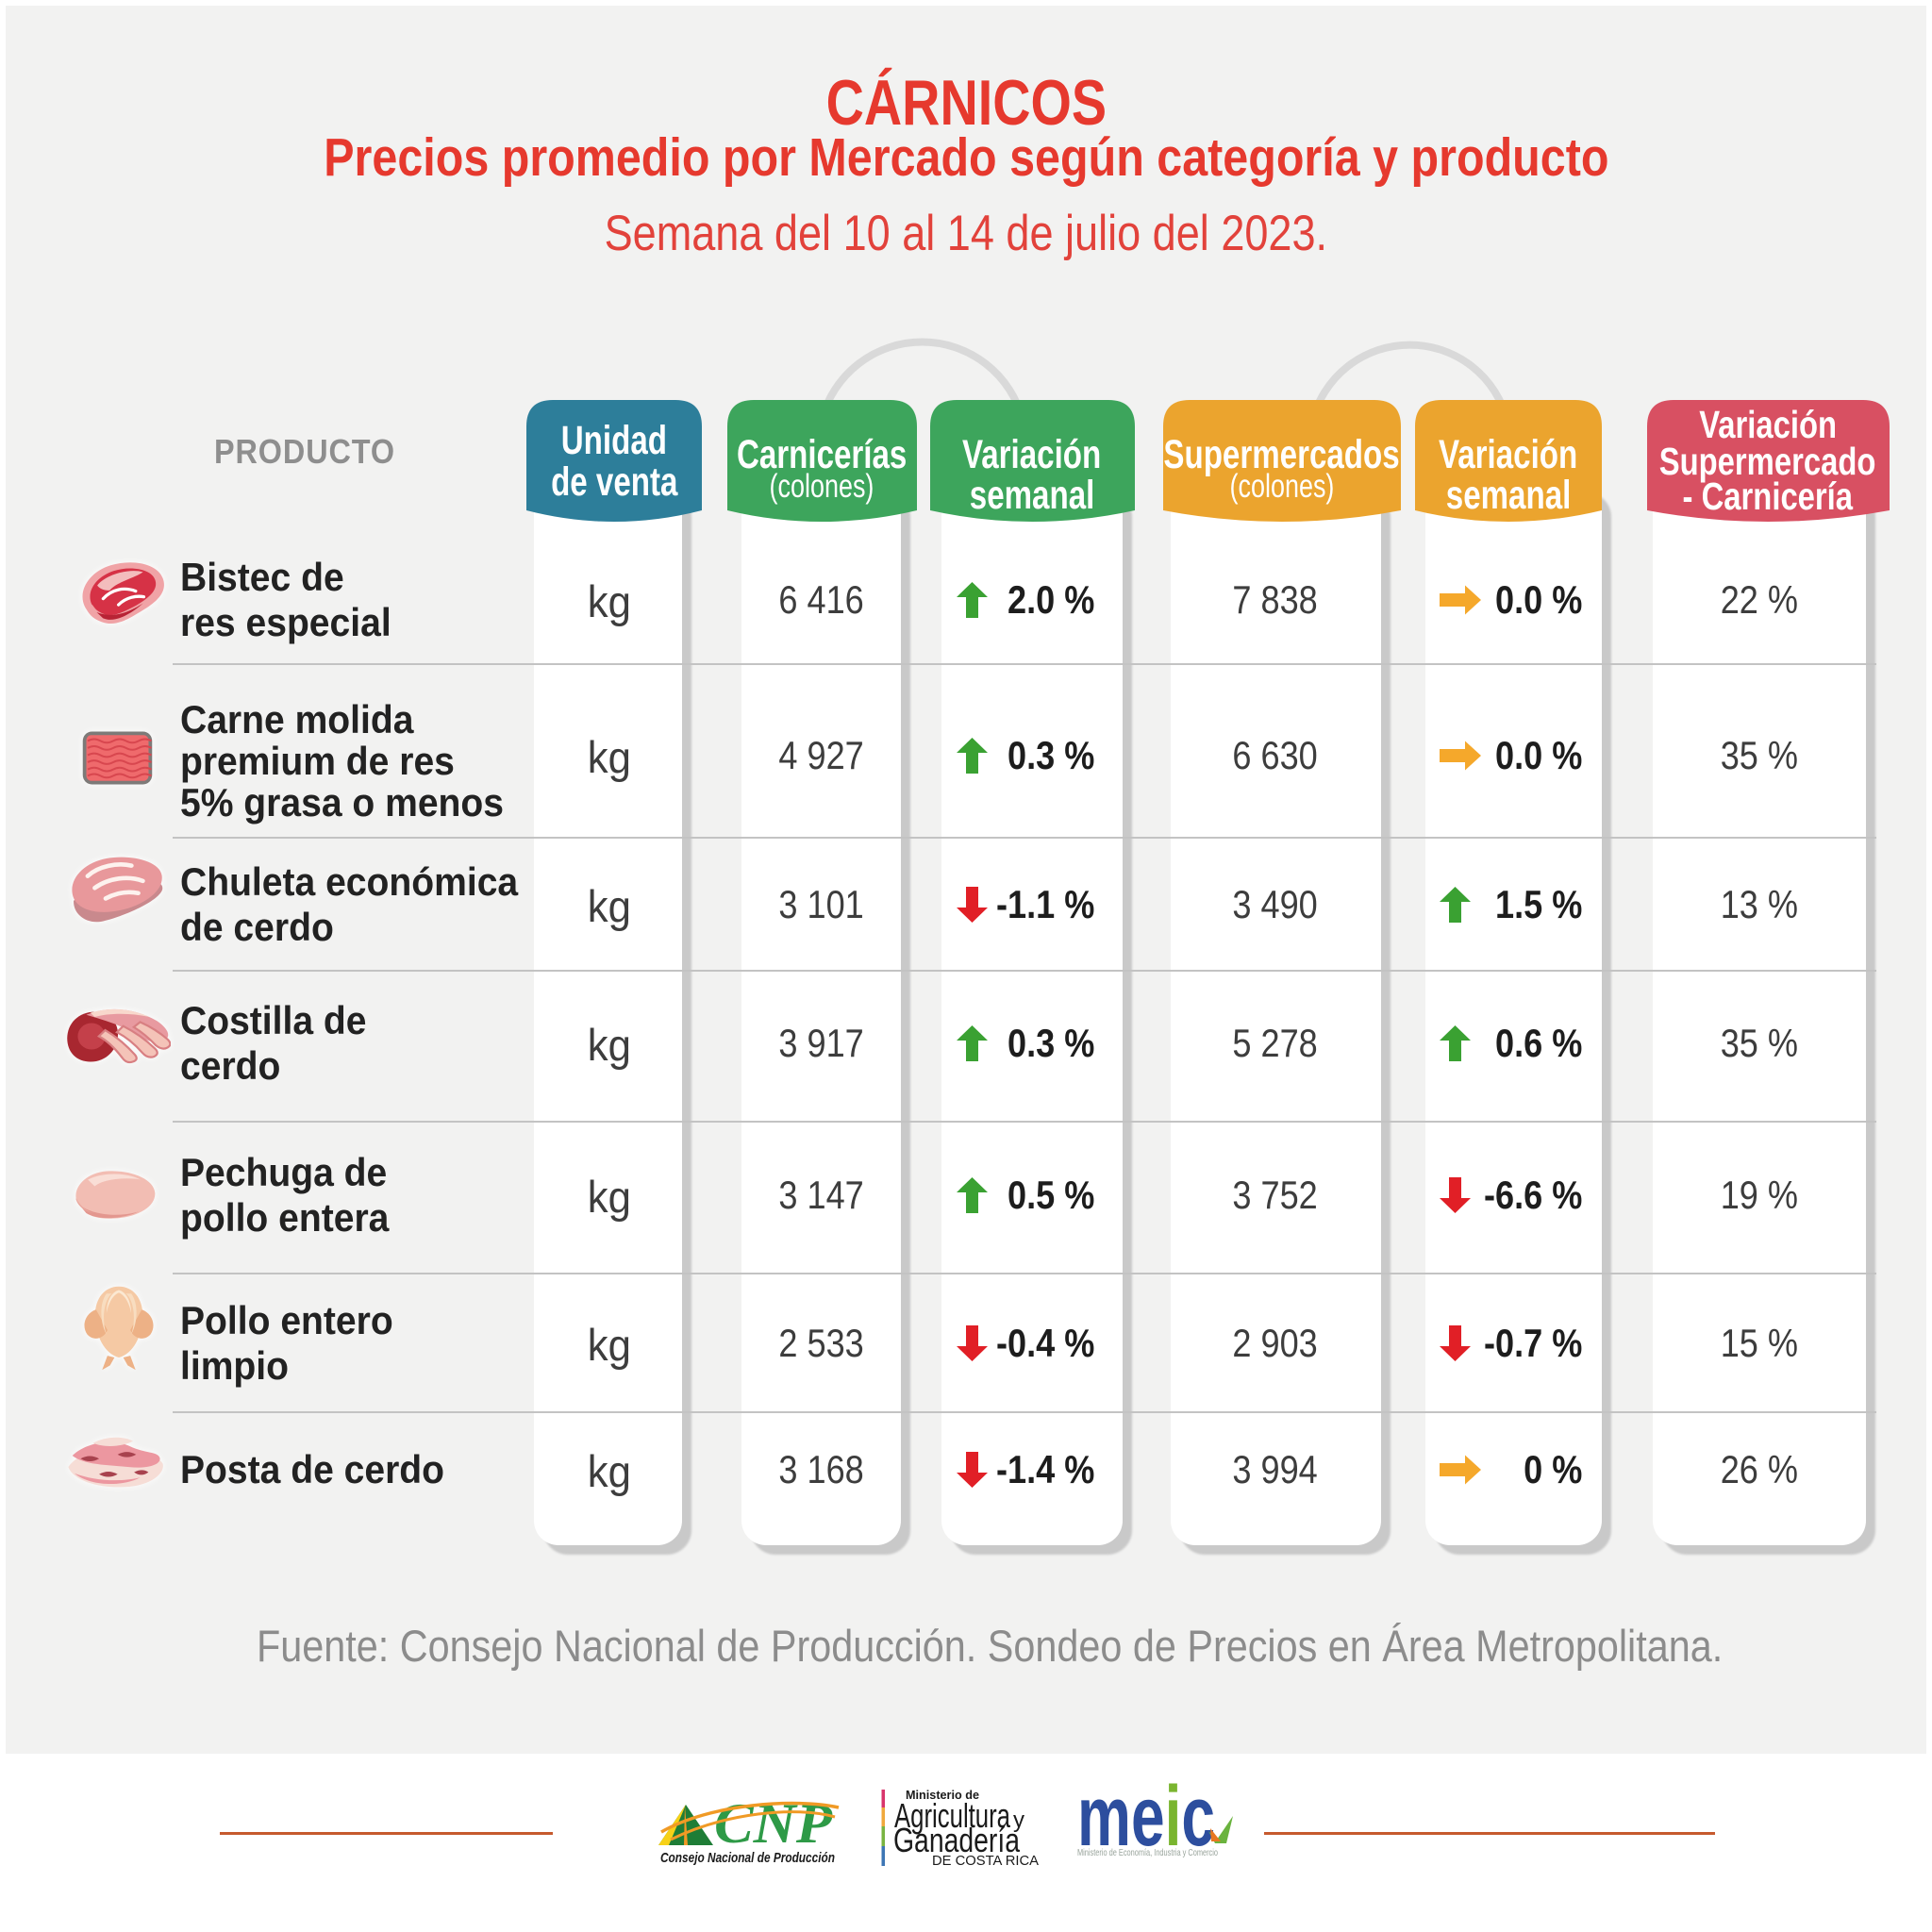  What do you see at coordinates (773, 1824) in the screenshot?
I see `svg-text: CNP` at bounding box center [773, 1824].